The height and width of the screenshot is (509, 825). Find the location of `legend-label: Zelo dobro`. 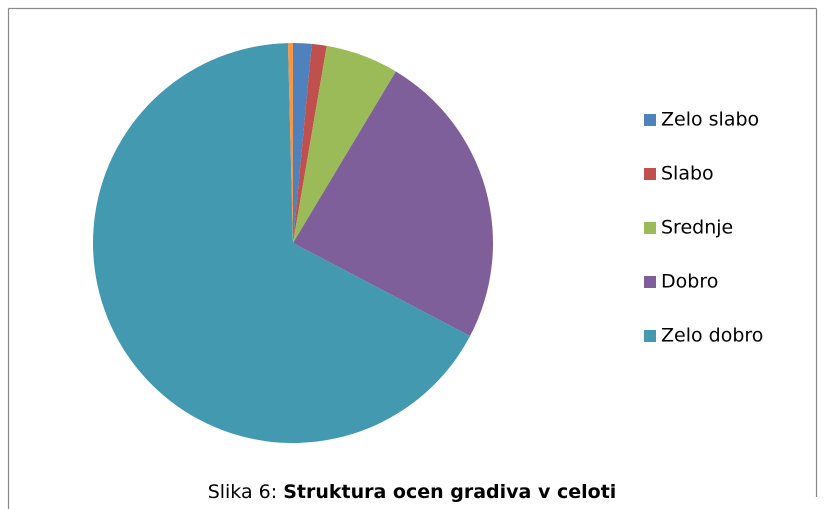

legend-label: Zelo dobro is located at coordinates (712, 336).